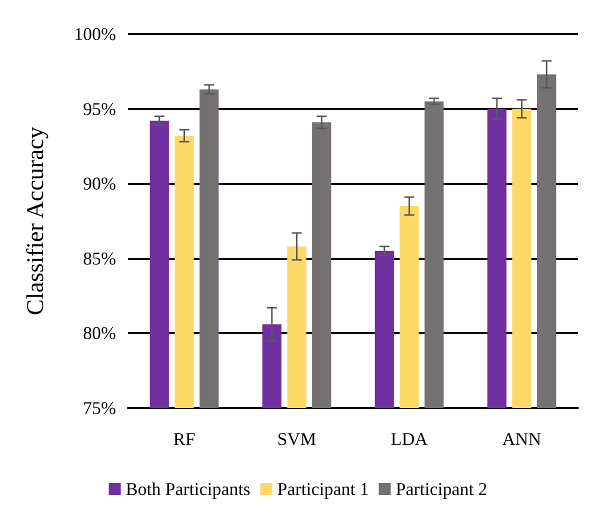 This screenshot has width=596, height=519. Describe the element at coordinates (99, 408) in the screenshot. I see `y-tick-label: 75%` at that location.